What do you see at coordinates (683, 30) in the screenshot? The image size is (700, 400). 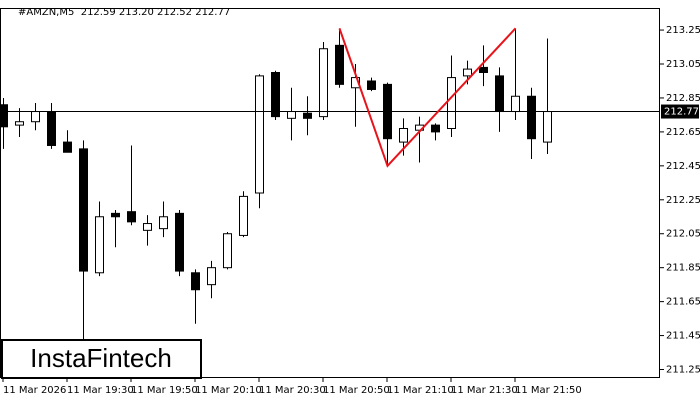 I see `y-tick-label: 213.25` at bounding box center [683, 30].